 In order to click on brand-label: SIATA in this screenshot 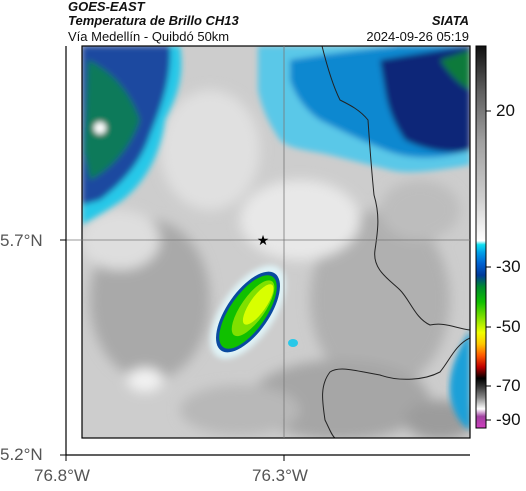, I will do `click(450, 20)`.